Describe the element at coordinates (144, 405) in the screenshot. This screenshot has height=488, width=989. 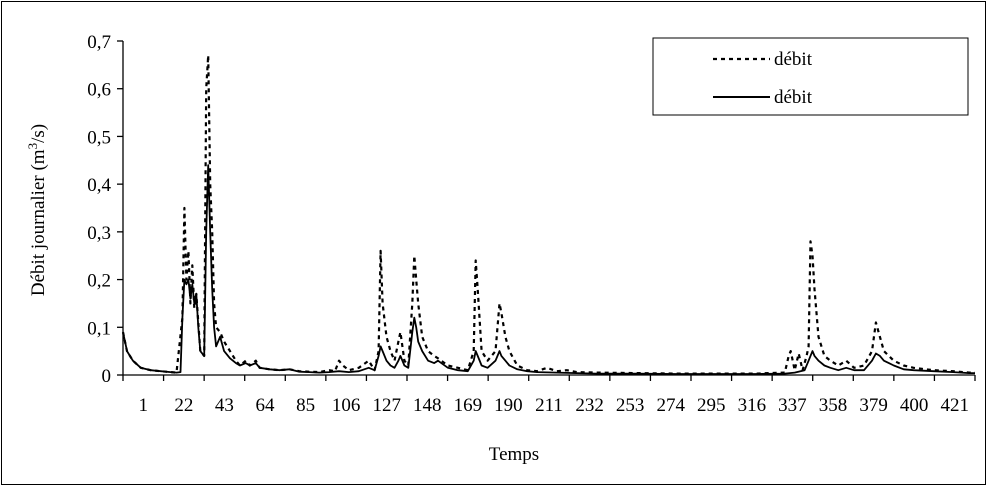
I see `x-tick-label: 1` at that location.